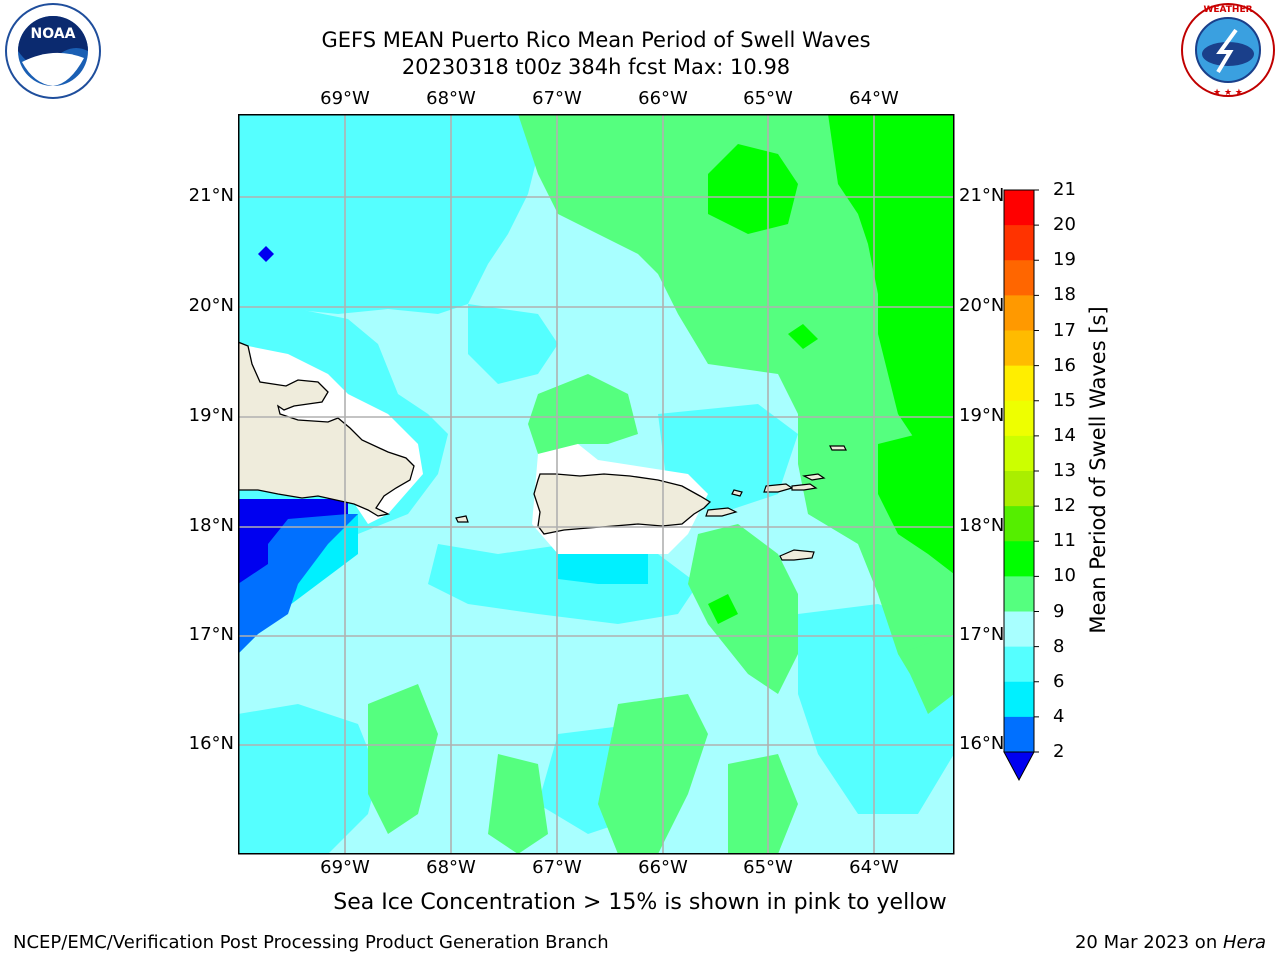 Image resolution: width=1280 pixels, height=960 pixels. What do you see at coordinates (1059, 646) in the screenshot?
I see `colorbar-tick-label: 8` at bounding box center [1059, 646].